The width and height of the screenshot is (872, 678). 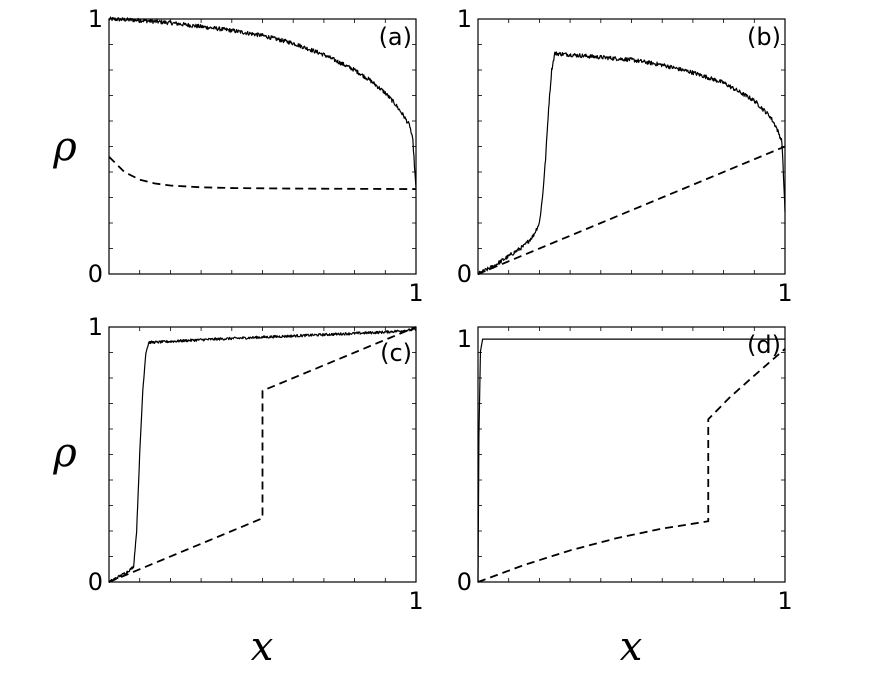 What do you see at coordinates (64, 147) in the screenshot?
I see `y-axis-title-top: ρ` at bounding box center [64, 147].